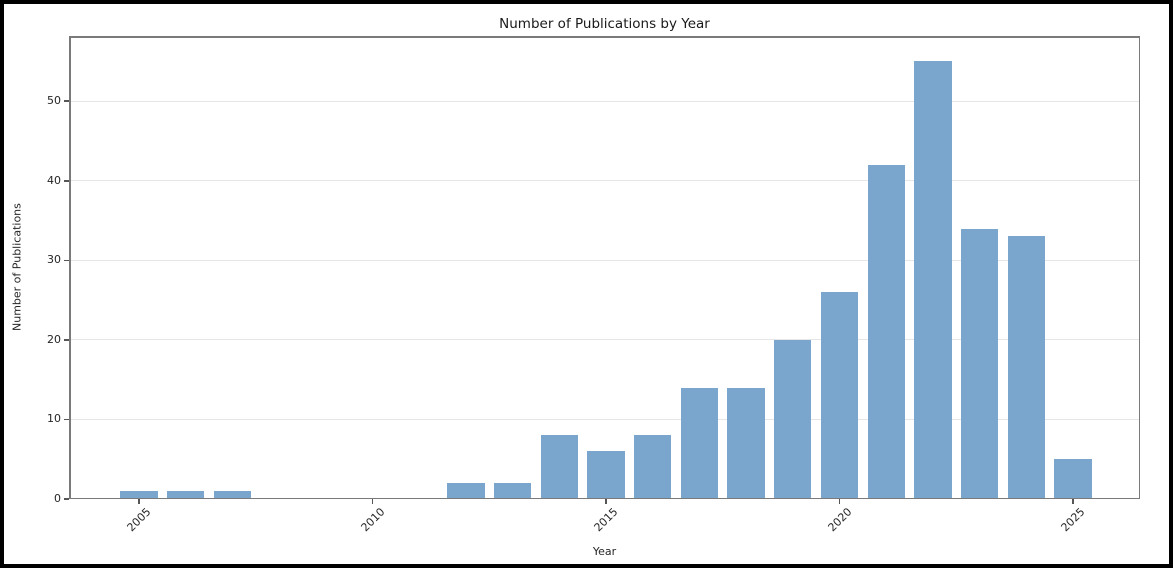 The image size is (1173, 568). Describe the element at coordinates (54, 419) in the screenshot. I see `y-tick-label: 10` at that location.